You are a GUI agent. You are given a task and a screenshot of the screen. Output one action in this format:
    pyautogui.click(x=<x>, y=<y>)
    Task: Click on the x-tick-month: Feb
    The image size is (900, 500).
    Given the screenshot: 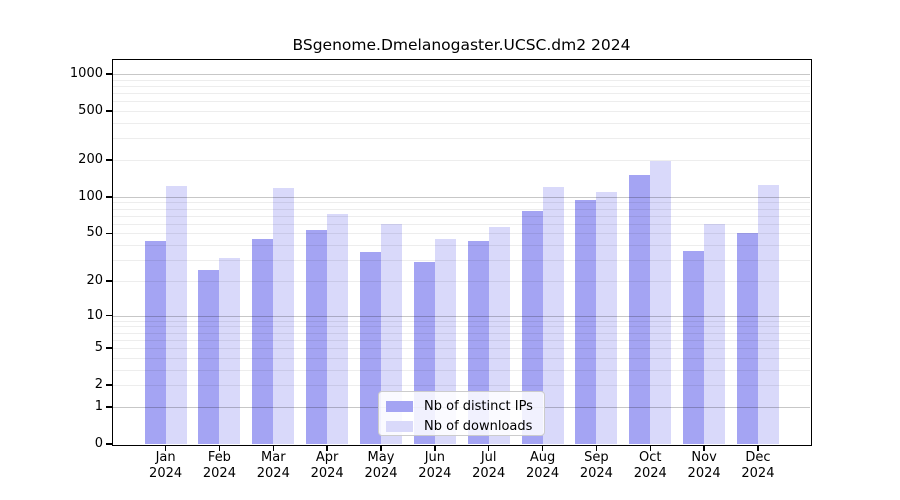 What is the action you would take?
    pyautogui.click(x=219, y=457)
    